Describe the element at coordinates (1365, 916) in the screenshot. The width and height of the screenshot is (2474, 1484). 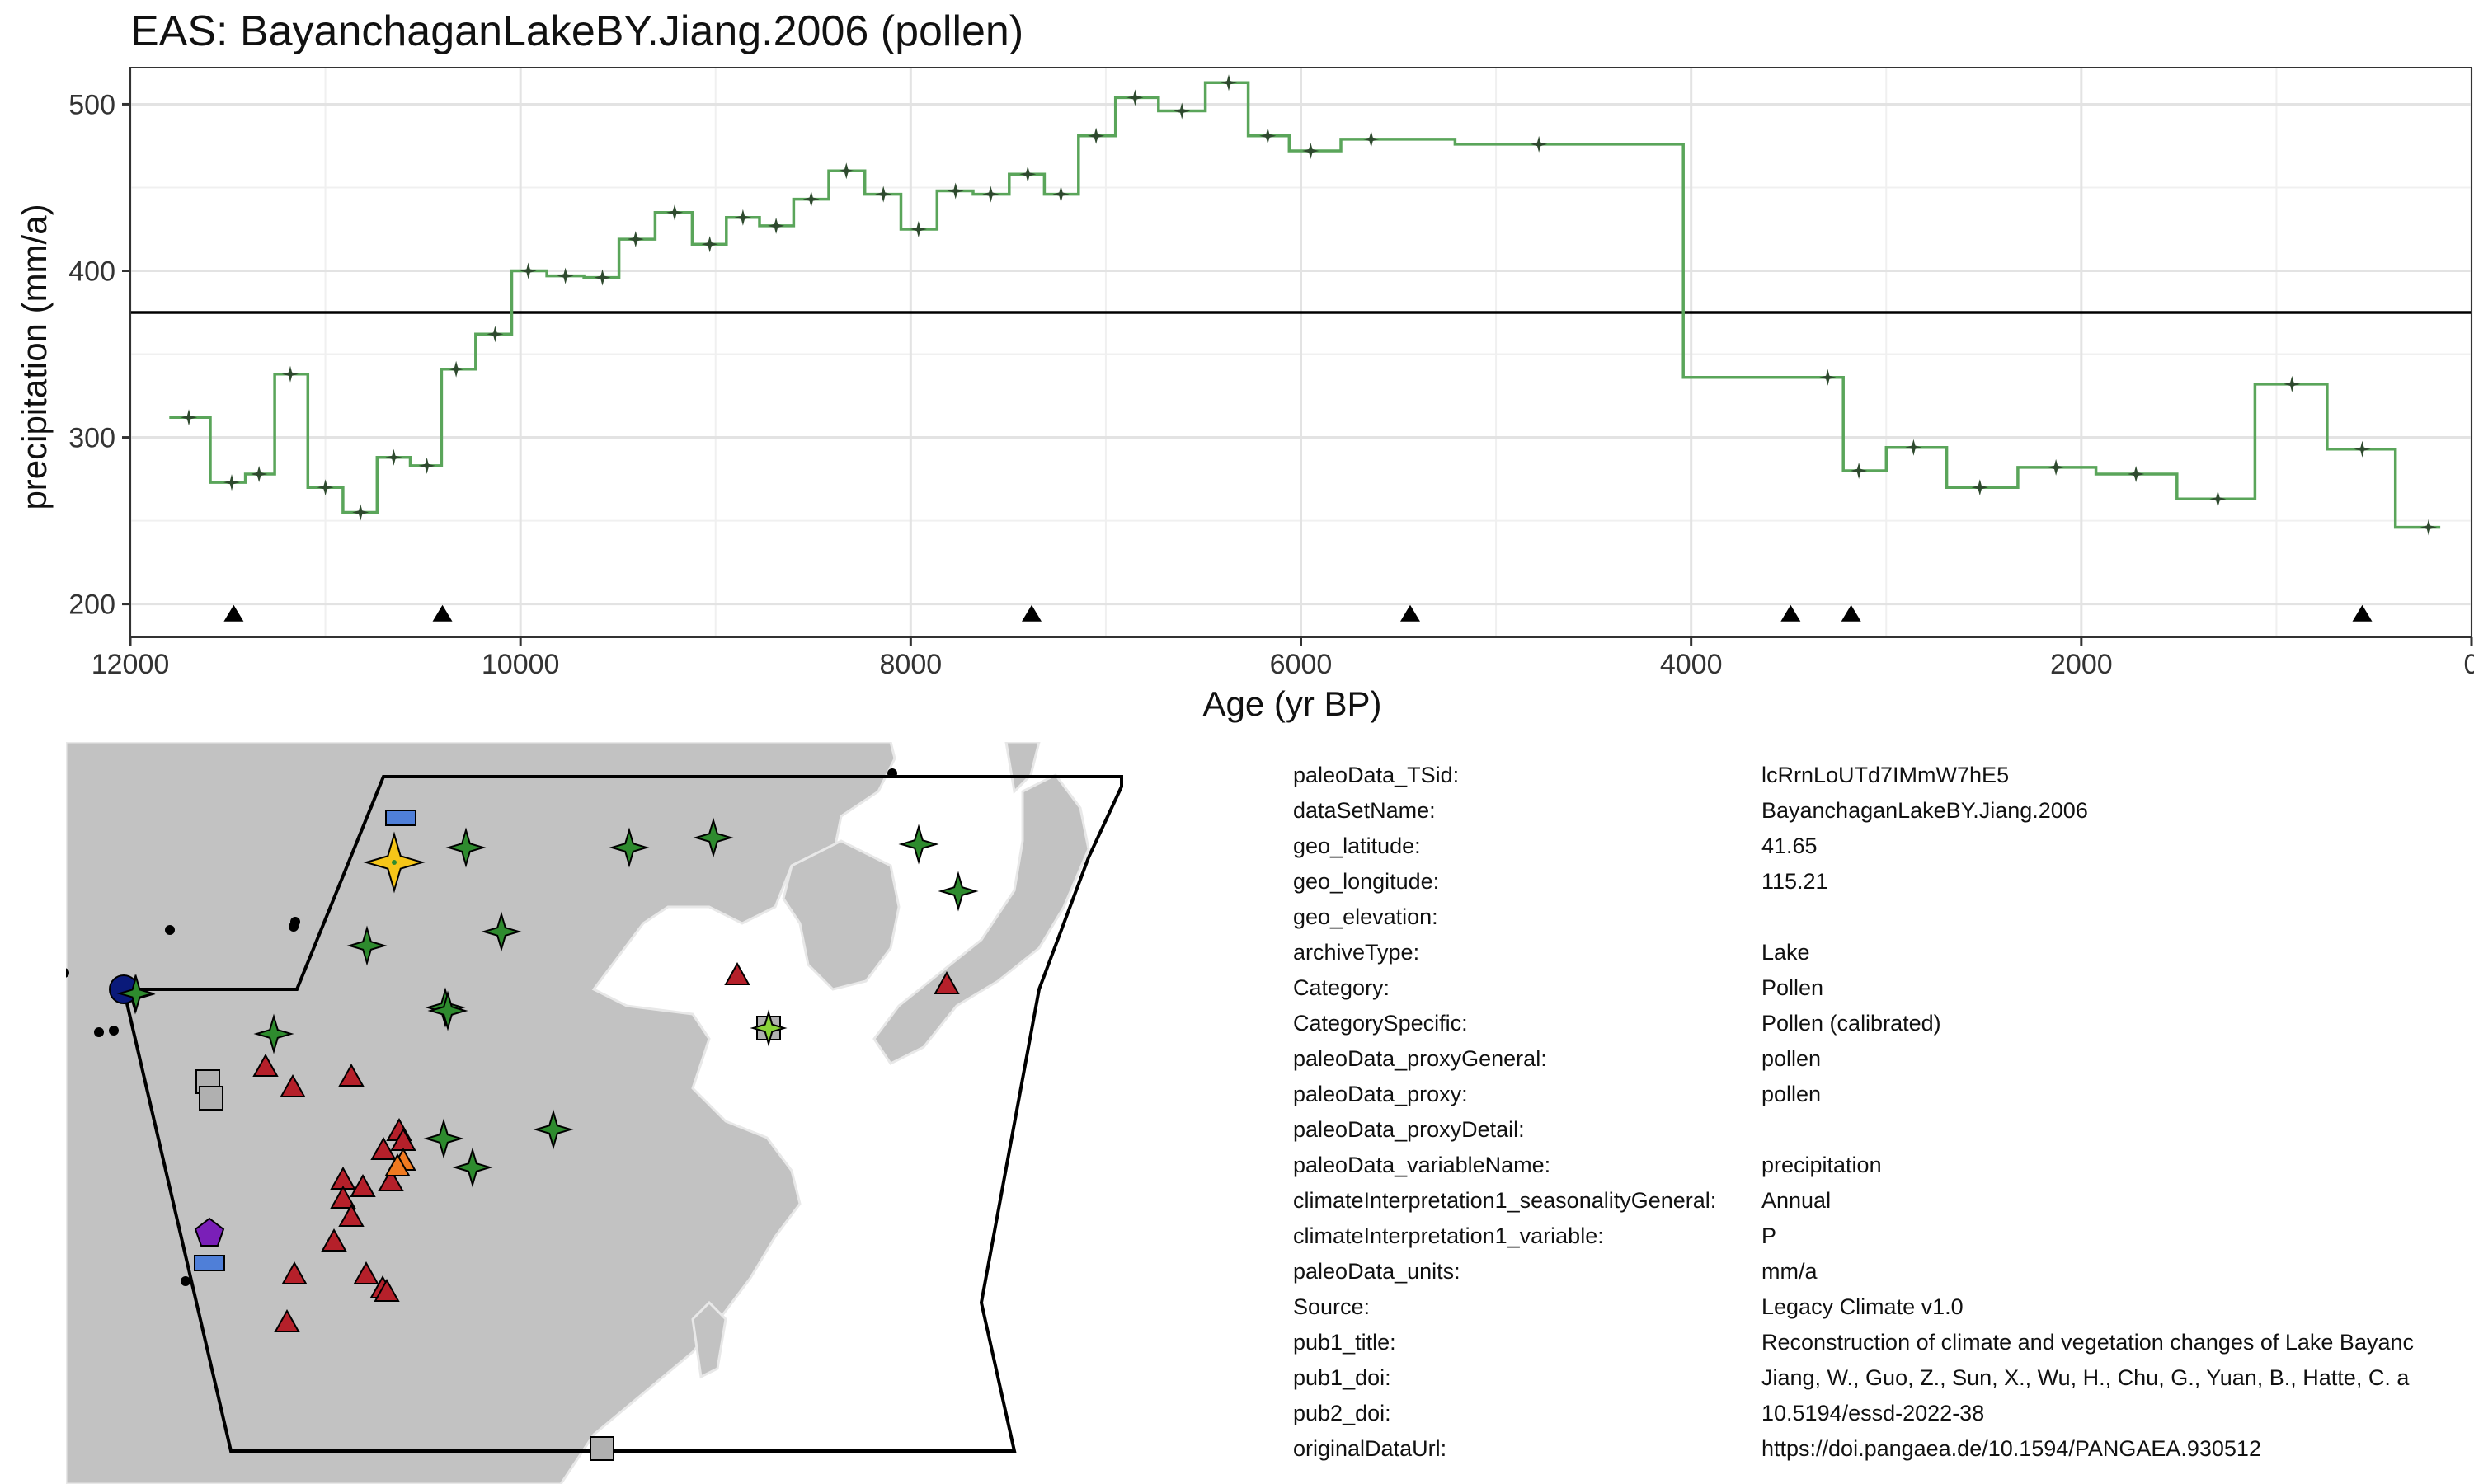
I see `metadata-key: geo_elevation:` at that location.